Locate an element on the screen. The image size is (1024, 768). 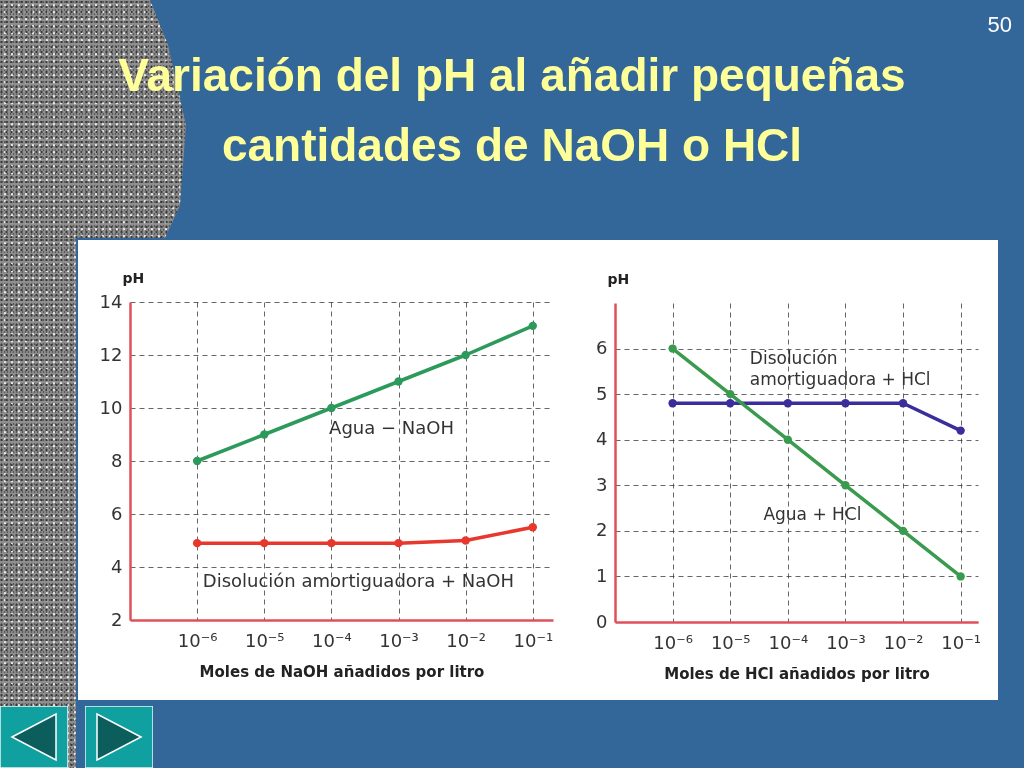
series-label: Agua − NaOH is located at coordinates (391, 427).